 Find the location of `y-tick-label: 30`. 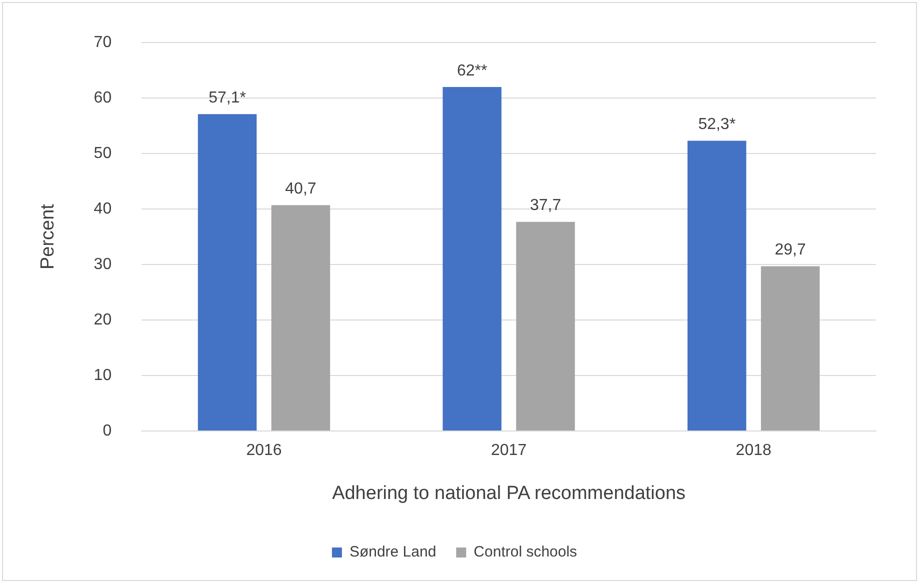

y-tick-label: 30 is located at coordinates (103, 264).